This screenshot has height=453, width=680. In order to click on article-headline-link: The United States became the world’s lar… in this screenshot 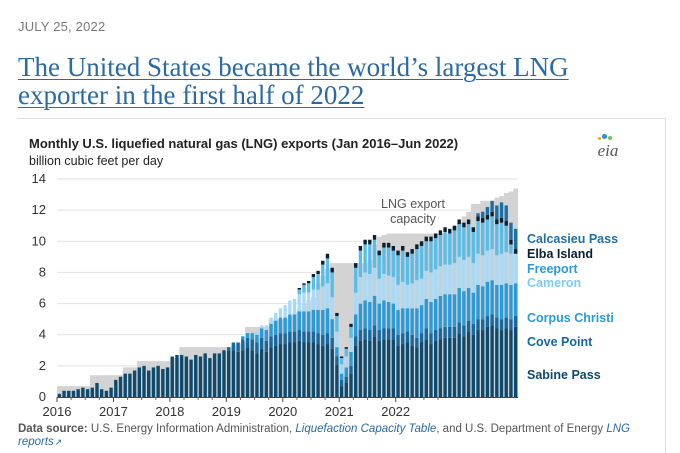, I will do `click(293, 81)`.